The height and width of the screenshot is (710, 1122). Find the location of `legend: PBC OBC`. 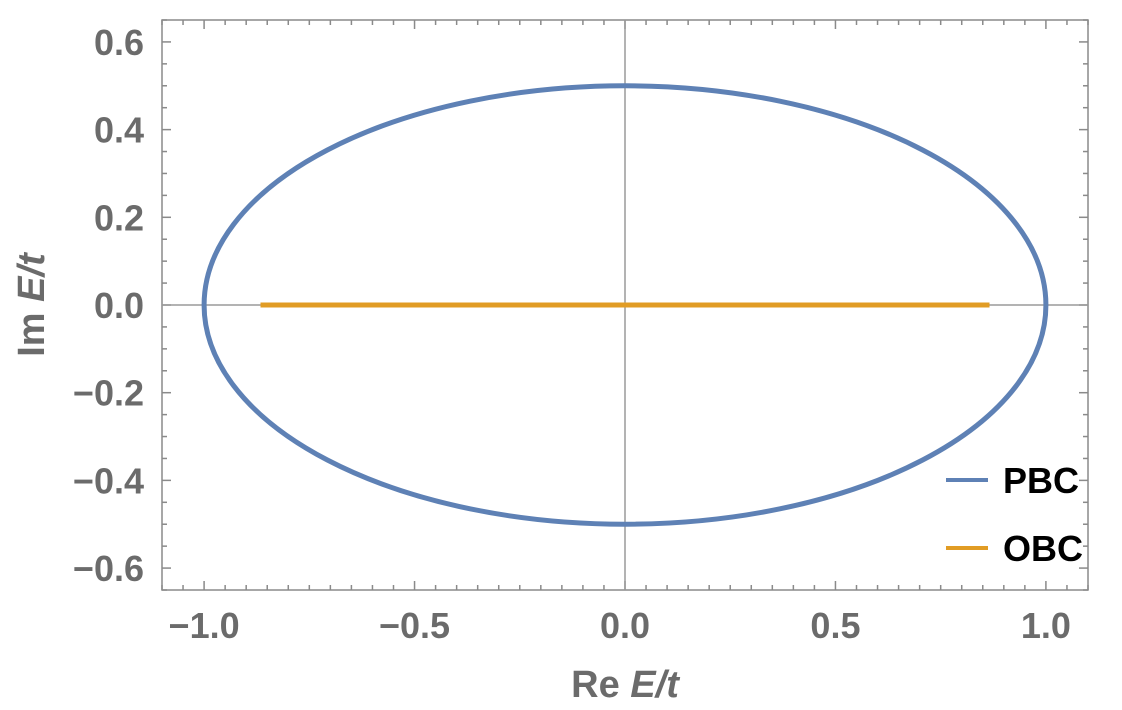

legend: PBC OBC is located at coordinates (1014, 514).